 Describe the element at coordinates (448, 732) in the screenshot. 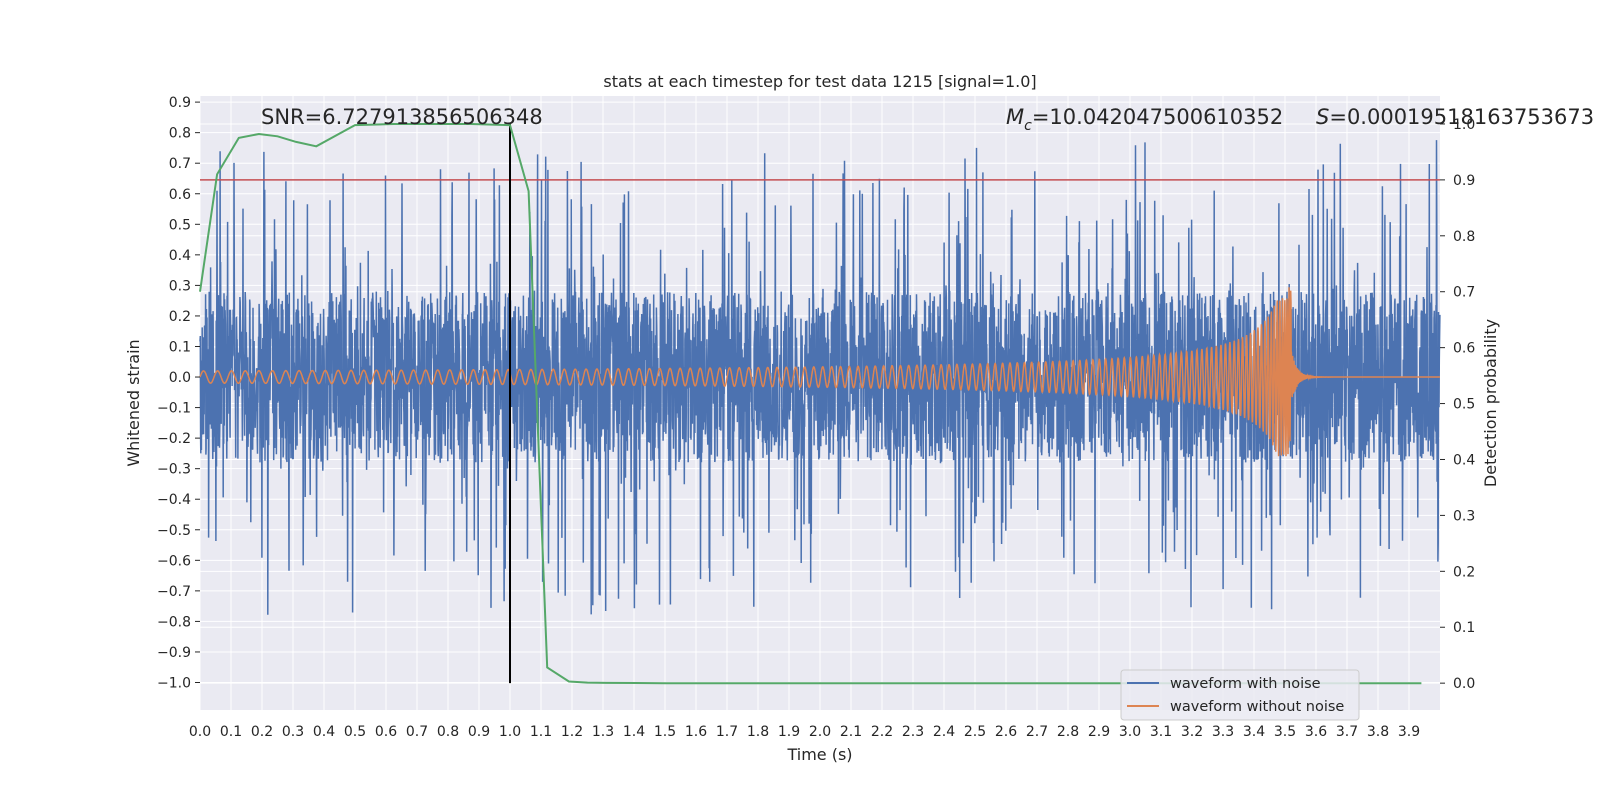

I see `x-tick-label: 0.8` at that location.